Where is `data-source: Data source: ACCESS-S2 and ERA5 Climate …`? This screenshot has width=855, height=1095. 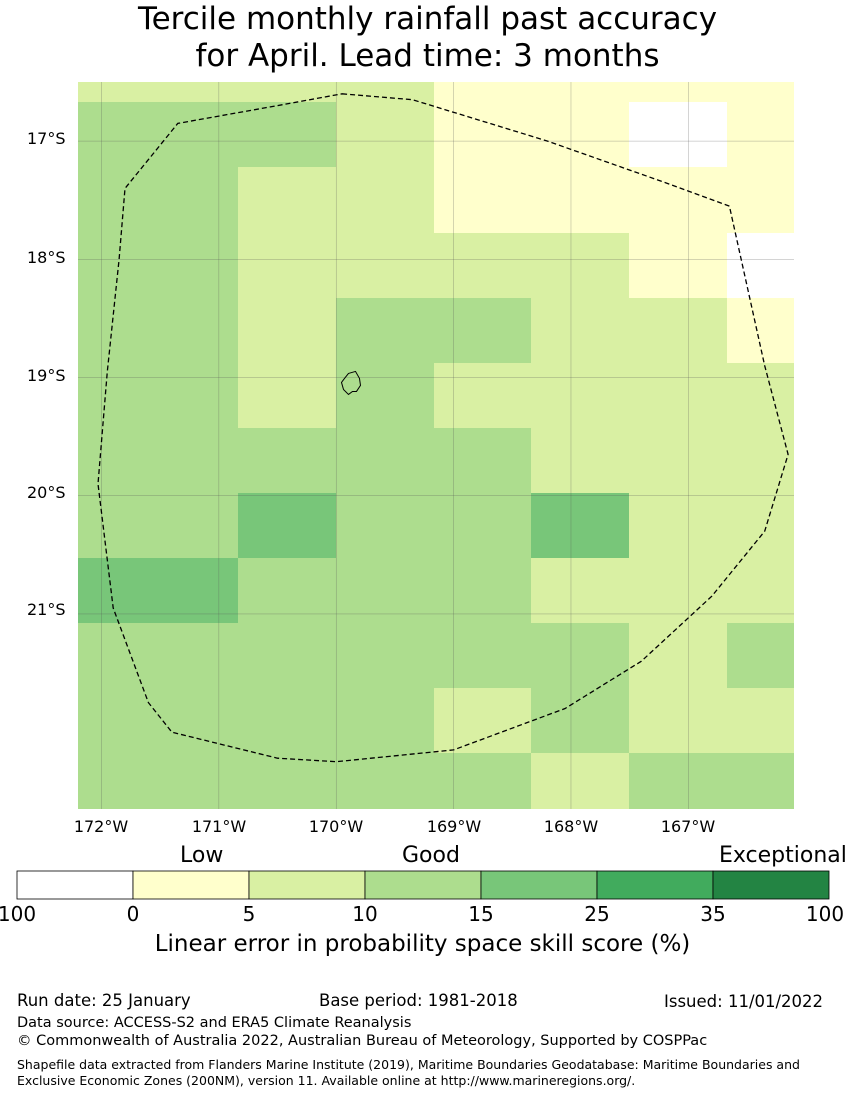 data-source: Data source: ACCESS-S2 and ERA5 Climate … is located at coordinates (214, 1023).